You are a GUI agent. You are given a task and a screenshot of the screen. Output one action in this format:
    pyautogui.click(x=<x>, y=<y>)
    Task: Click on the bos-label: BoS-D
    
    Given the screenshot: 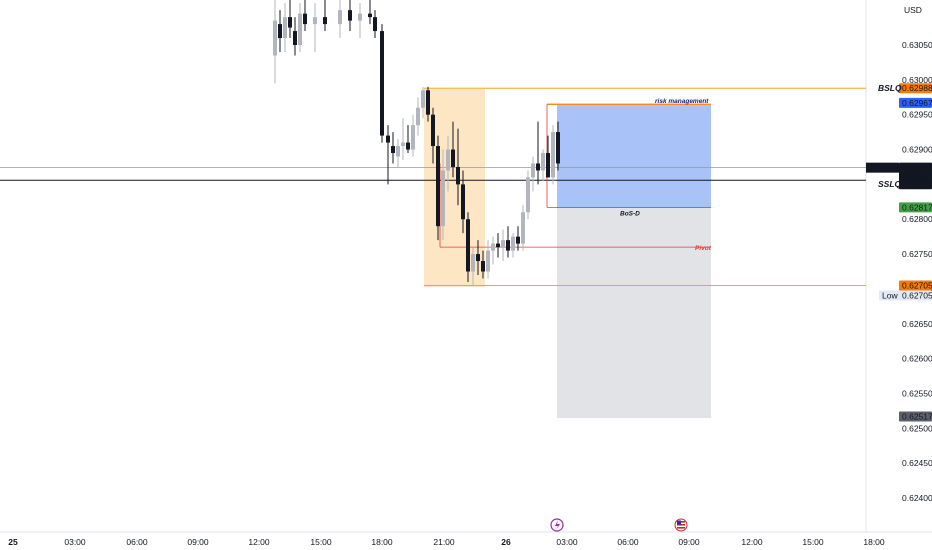 What is the action you would take?
    pyautogui.click(x=630, y=213)
    